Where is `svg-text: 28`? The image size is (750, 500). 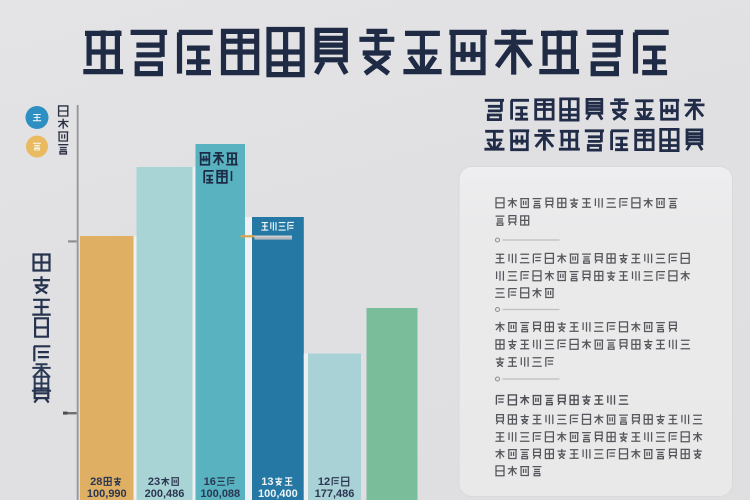 svg-text: 28 is located at coordinates (96, 482).